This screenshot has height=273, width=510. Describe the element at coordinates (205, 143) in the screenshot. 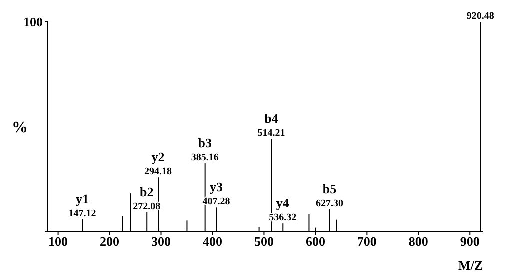

I see `annotation: b3` at that location.